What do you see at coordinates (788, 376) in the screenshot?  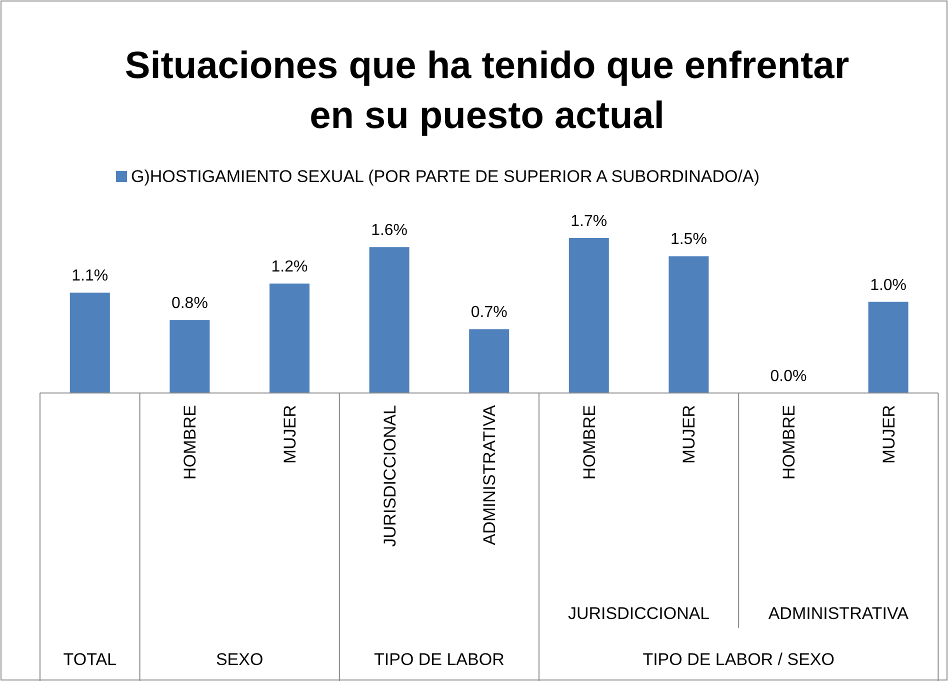 I see `data-label: 0.0%` at bounding box center [788, 376].